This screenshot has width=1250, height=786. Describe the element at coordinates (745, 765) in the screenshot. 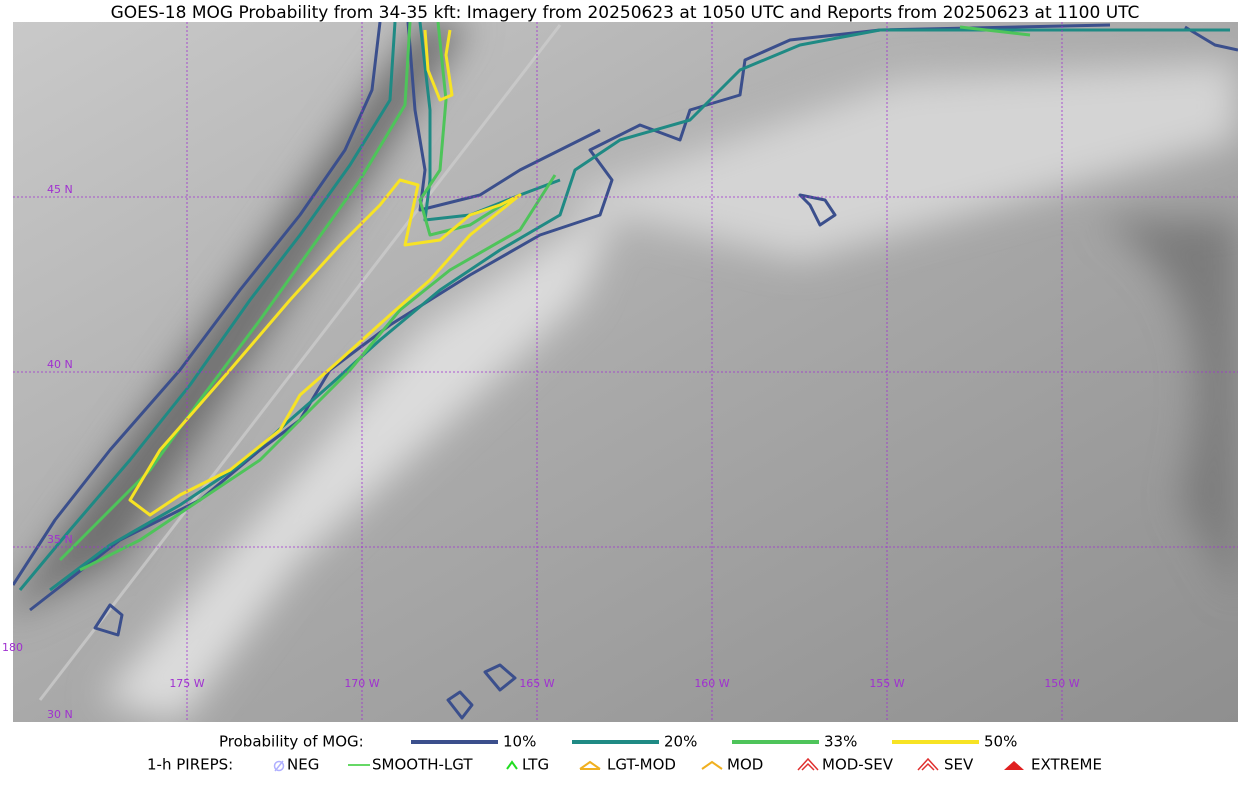

I see `pirep-label: MOD` at that location.